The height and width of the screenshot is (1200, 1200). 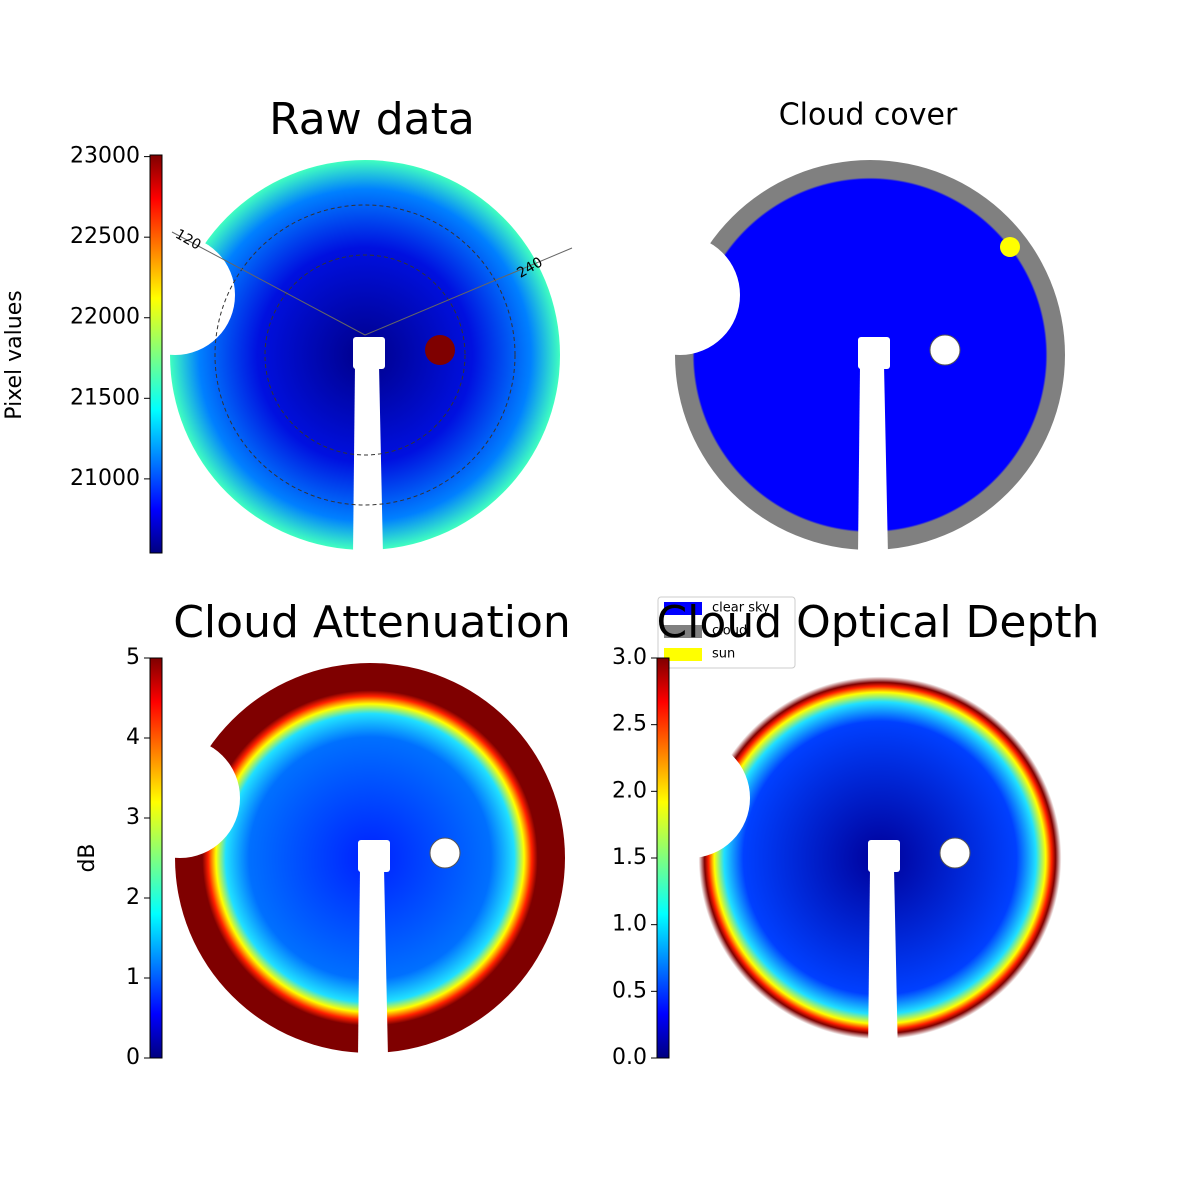 I want to click on colorbar-tick-label: 3, so click(x=133, y=817).